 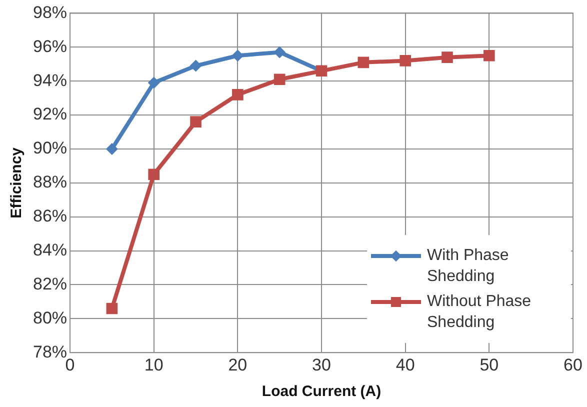 What do you see at coordinates (405, 364) in the screenshot?
I see `x-tick-label: 40` at bounding box center [405, 364].